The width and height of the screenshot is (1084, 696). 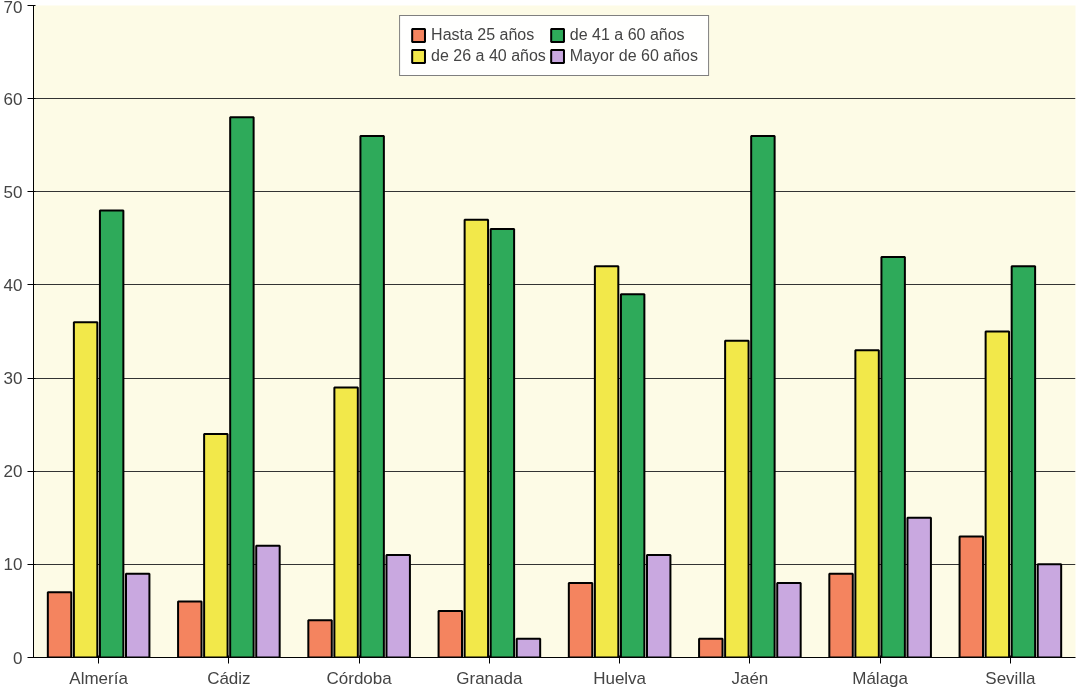 What do you see at coordinates (483, 35) in the screenshot?
I see `legend-label: Hasta 25 años` at bounding box center [483, 35].